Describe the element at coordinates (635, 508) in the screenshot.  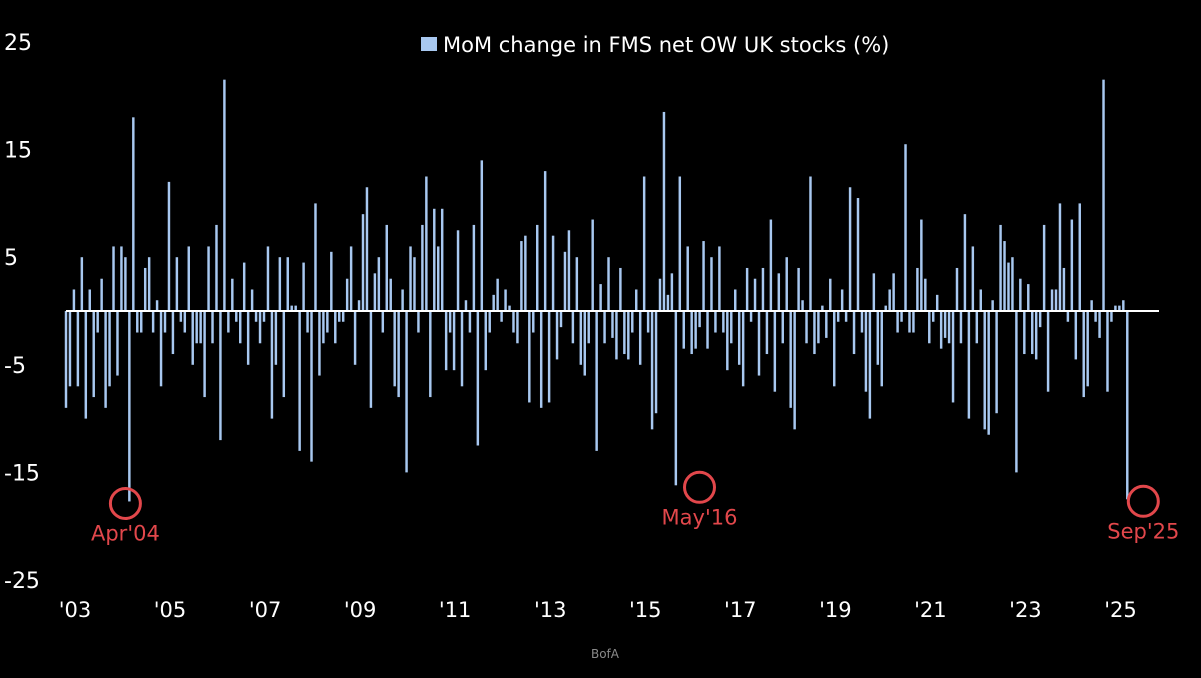
I see `annotations: Apr'04 May'16 Sep'25` at that location.